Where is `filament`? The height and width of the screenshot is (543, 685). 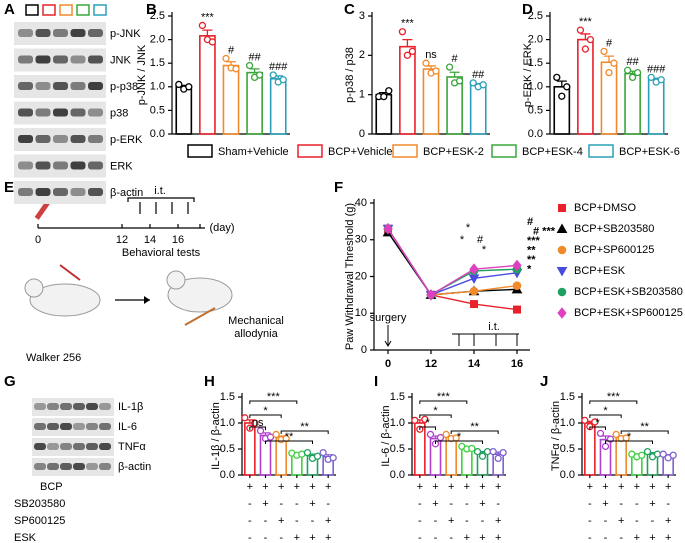
filament is located at coordinates (200, 316).